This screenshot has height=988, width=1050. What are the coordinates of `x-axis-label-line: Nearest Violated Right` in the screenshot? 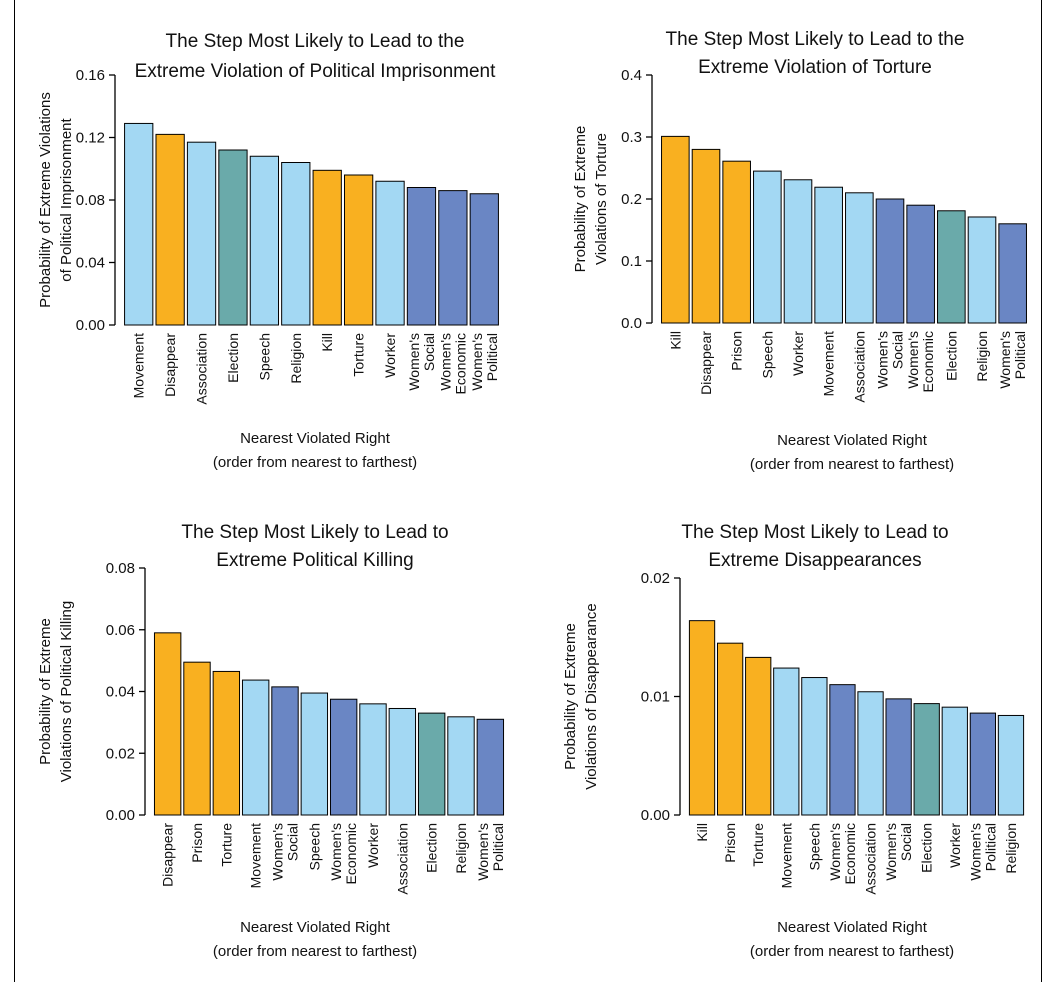 It's located at (852, 440).